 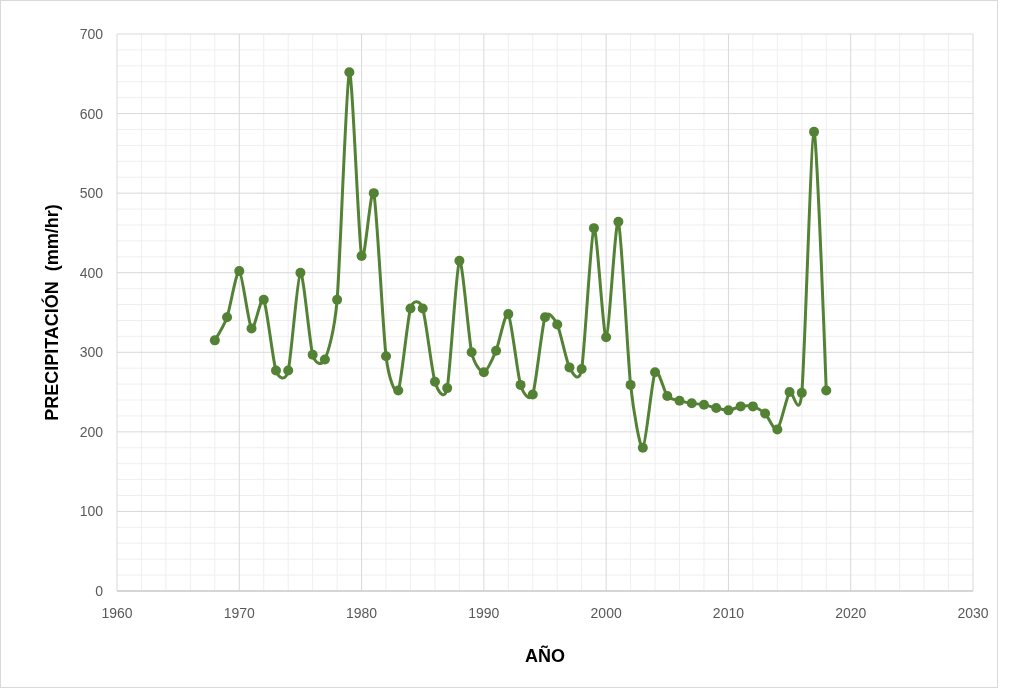 What do you see at coordinates (91, 113) in the screenshot?
I see `y-tick-label: 600` at bounding box center [91, 113].